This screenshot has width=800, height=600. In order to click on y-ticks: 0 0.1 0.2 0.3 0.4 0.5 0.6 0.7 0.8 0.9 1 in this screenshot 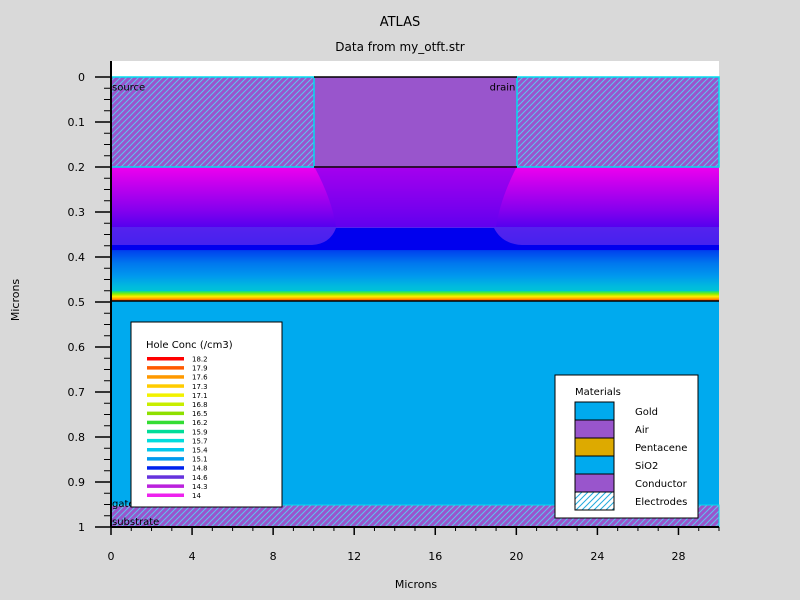, I will do `click(89, 302)`.